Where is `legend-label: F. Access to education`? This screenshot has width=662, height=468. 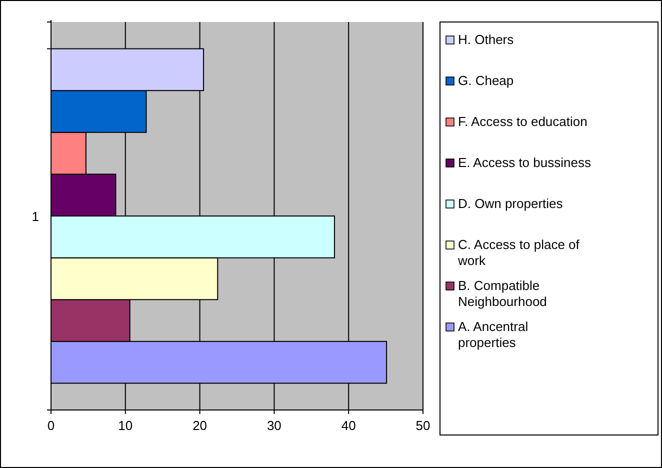
legend-label: F. Access to education is located at coordinates (523, 121).